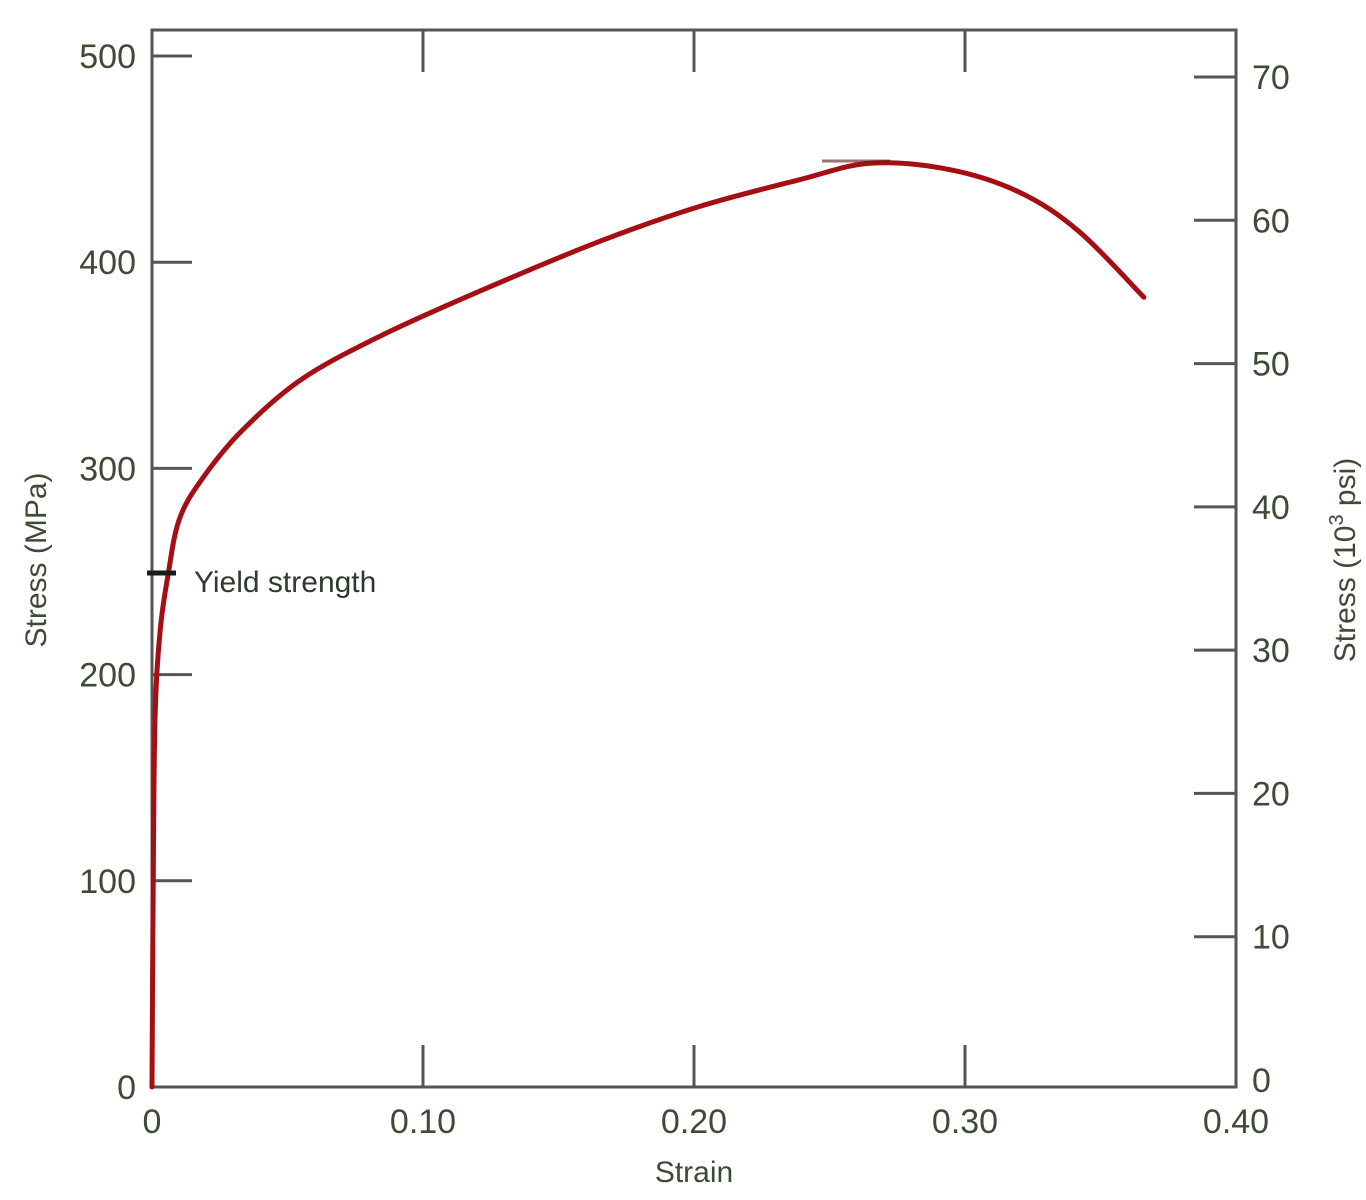 The width and height of the screenshot is (1366, 1200). What do you see at coordinates (694, 1122) in the screenshot?
I see `x-tick-label: 0.20` at bounding box center [694, 1122].